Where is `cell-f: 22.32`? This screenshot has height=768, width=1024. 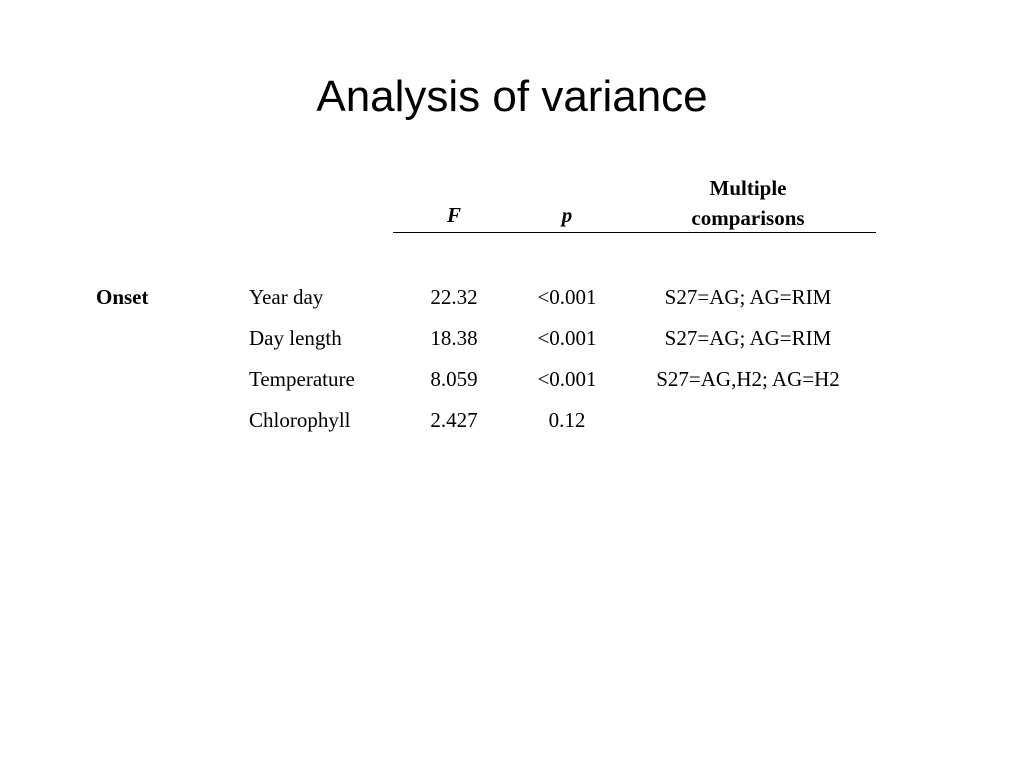 cell-f: 22.32 is located at coordinates (454, 297).